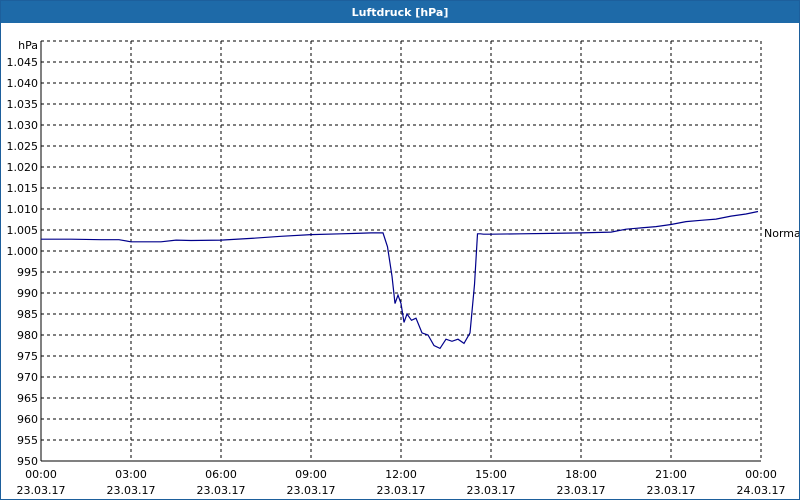  Describe the element at coordinates (27, 419) in the screenshot. I see `y-tick-label: 960` at that location.